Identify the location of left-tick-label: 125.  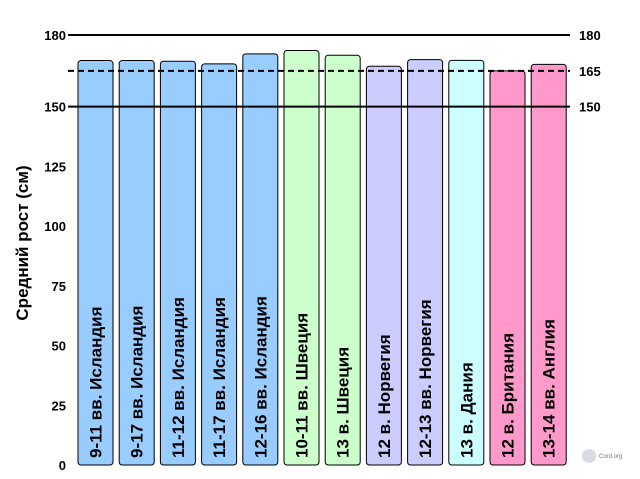
(55, 166).